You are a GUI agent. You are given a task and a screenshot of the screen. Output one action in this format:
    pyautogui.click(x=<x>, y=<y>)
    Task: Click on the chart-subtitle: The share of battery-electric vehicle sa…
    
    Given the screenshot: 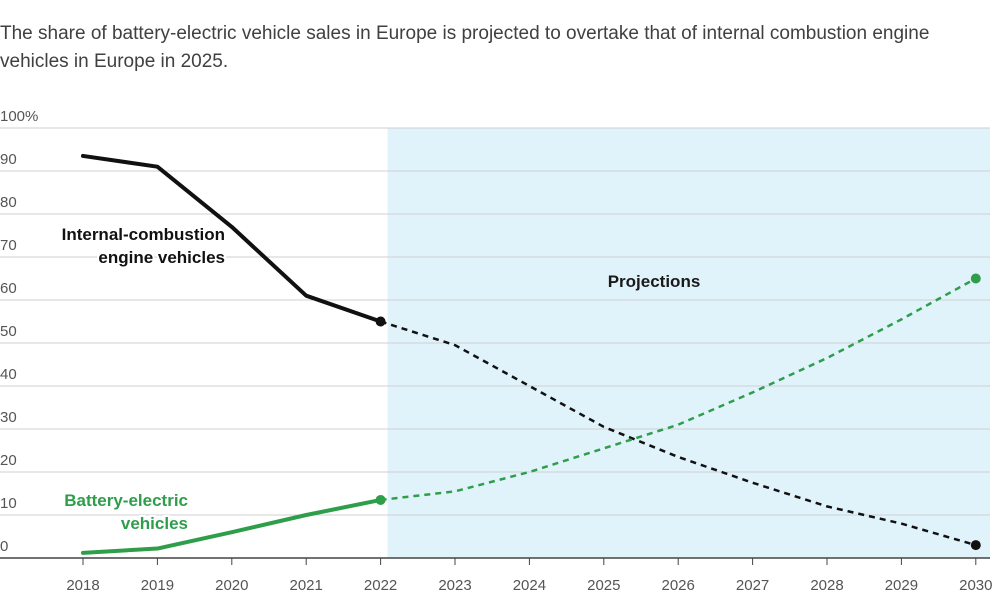 What is the action you would take?
    pyautogui.click(x=500, y=48)
    